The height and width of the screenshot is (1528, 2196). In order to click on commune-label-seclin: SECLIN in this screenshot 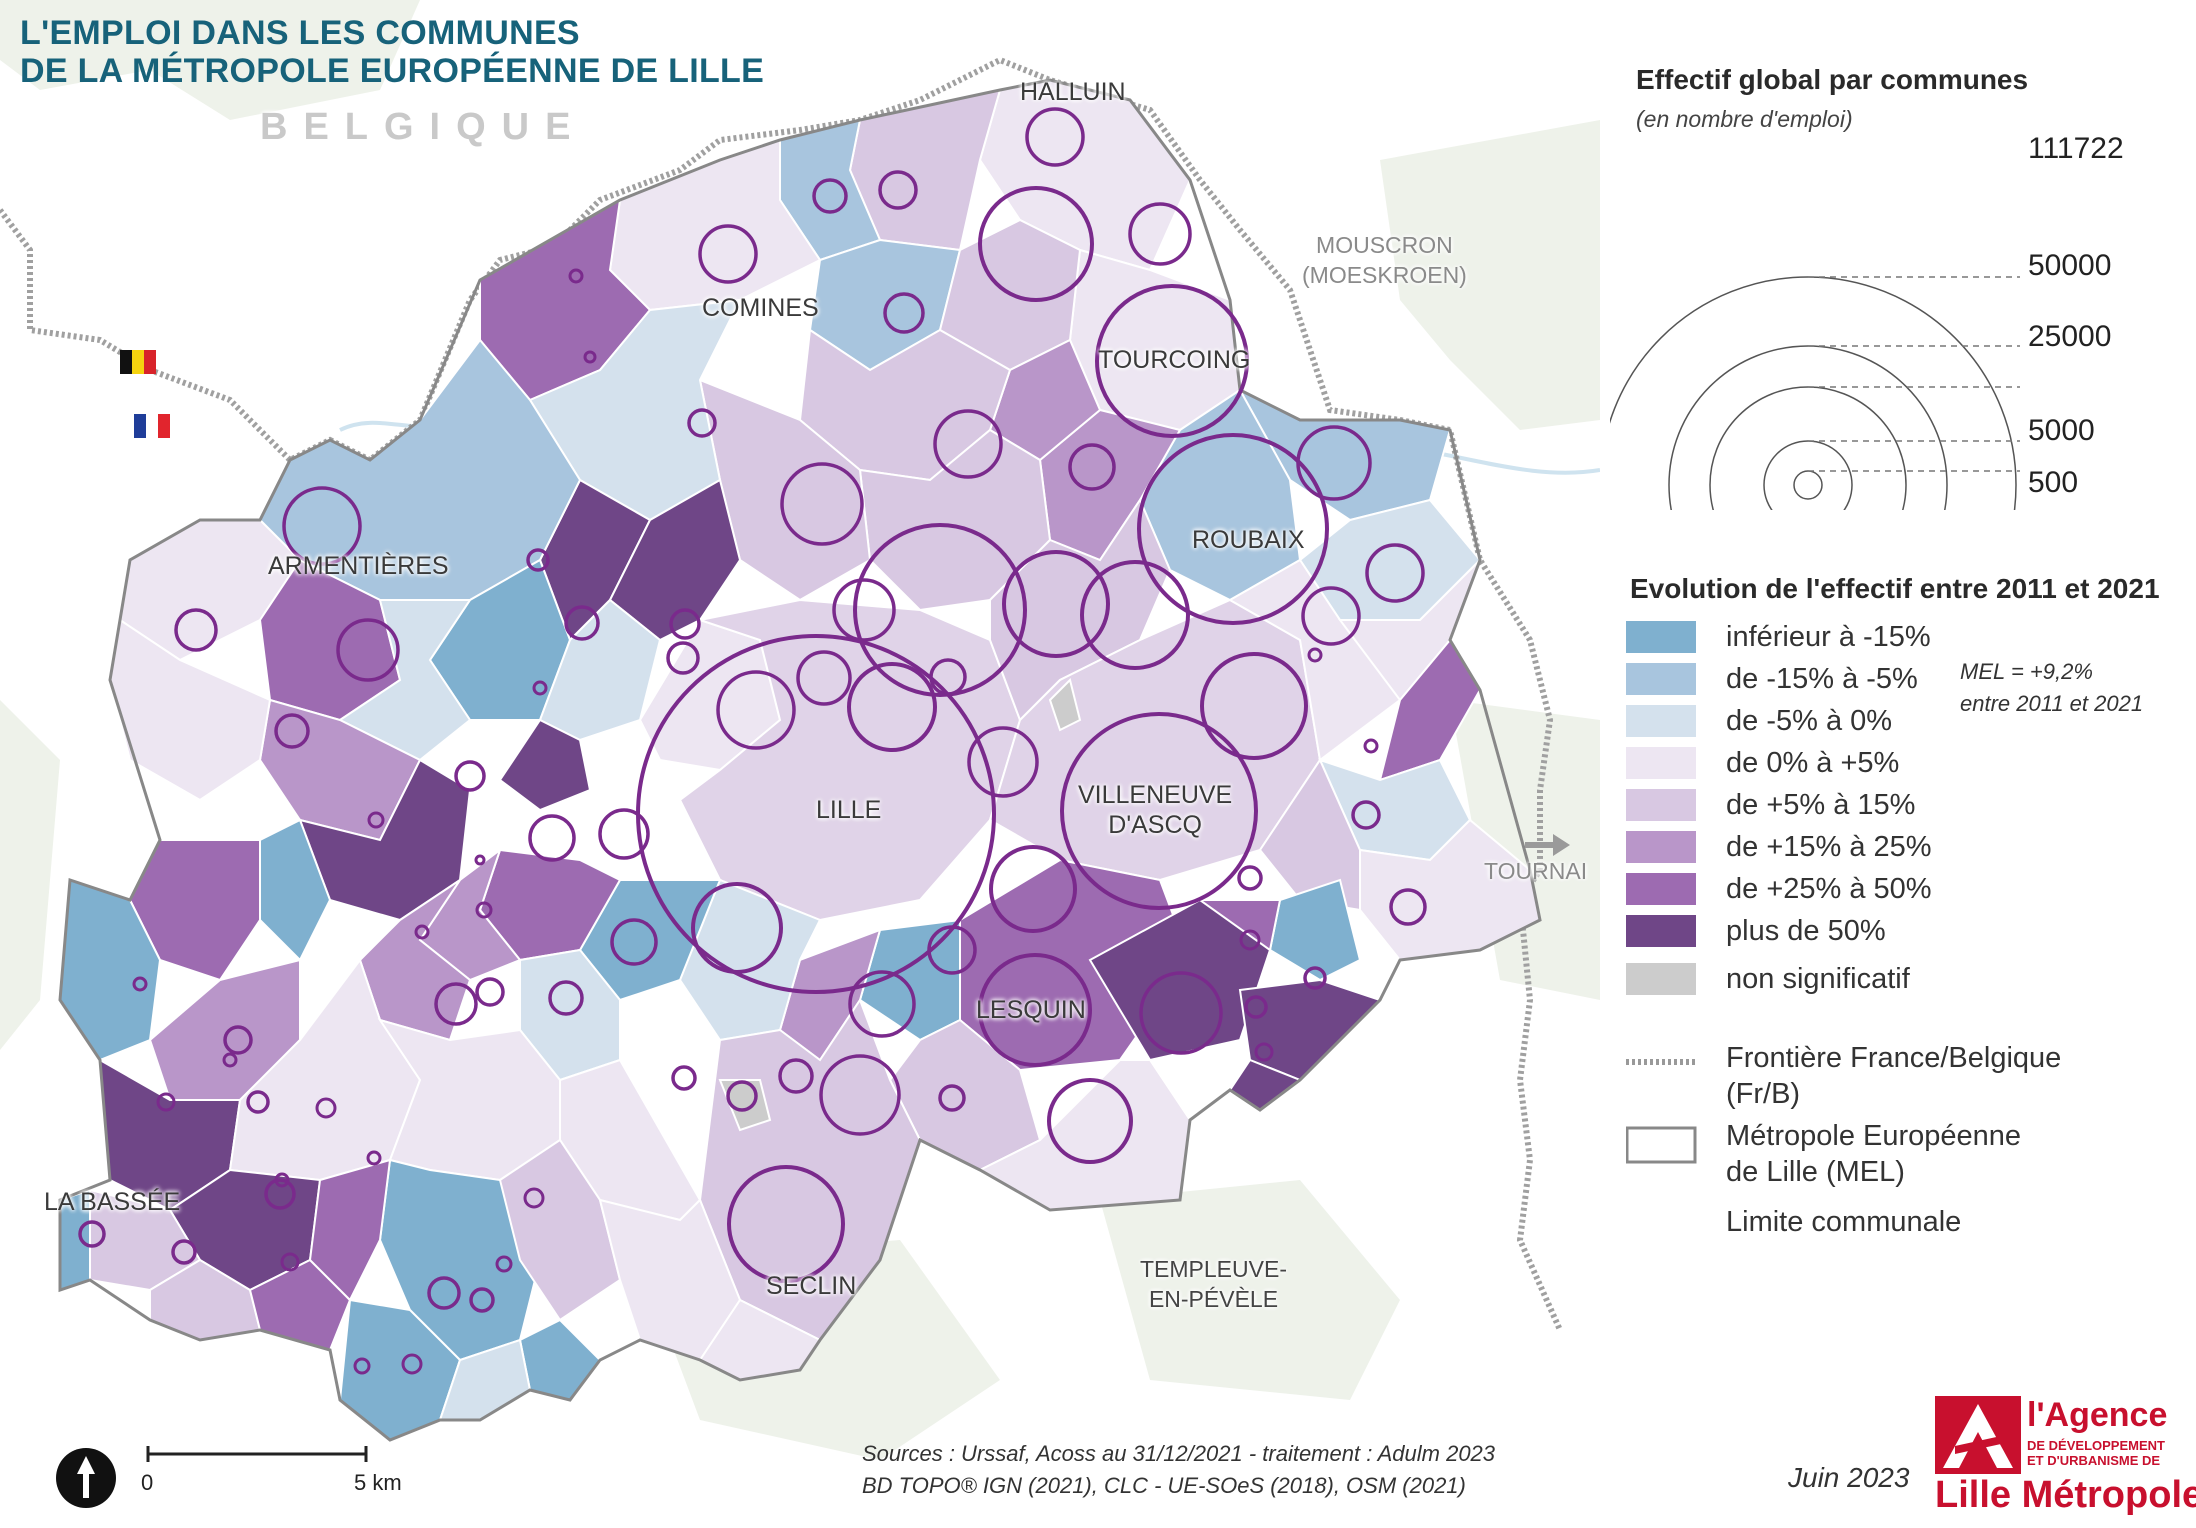, I will do `click(811, 1286)`.